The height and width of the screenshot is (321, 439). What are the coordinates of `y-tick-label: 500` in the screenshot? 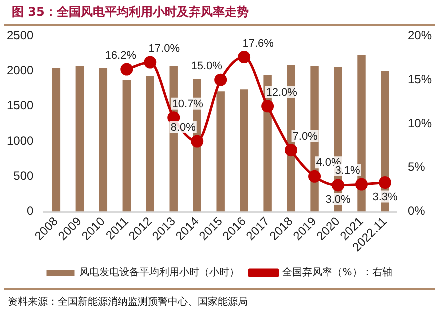 It's located at (24, 175).